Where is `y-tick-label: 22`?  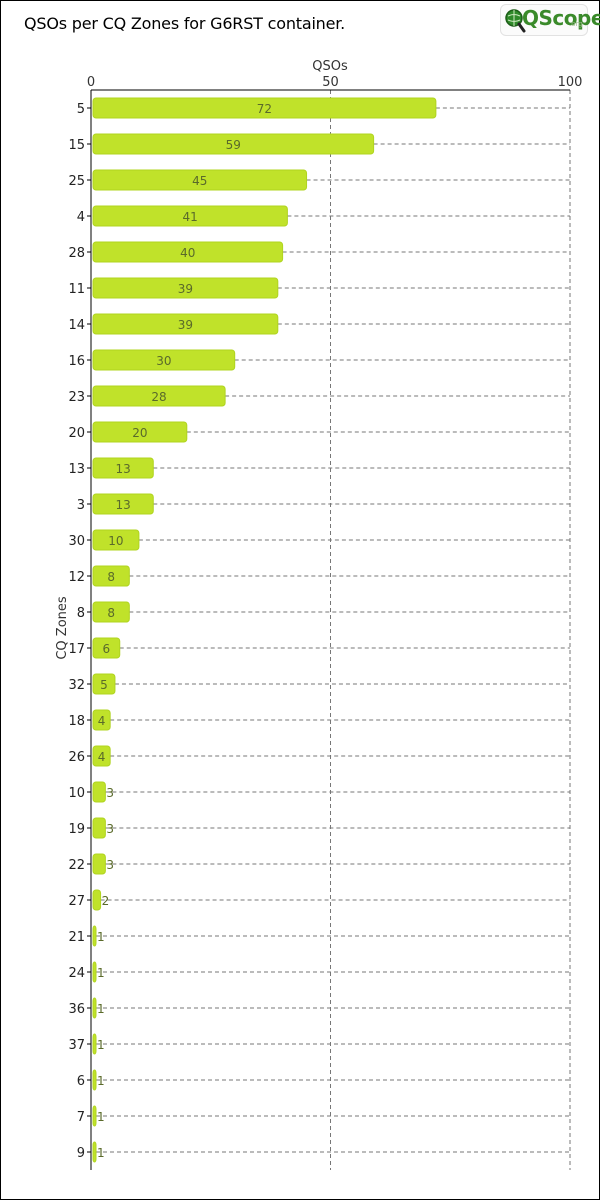
y-tick-label: 22 is located at coordinates (76, 865).